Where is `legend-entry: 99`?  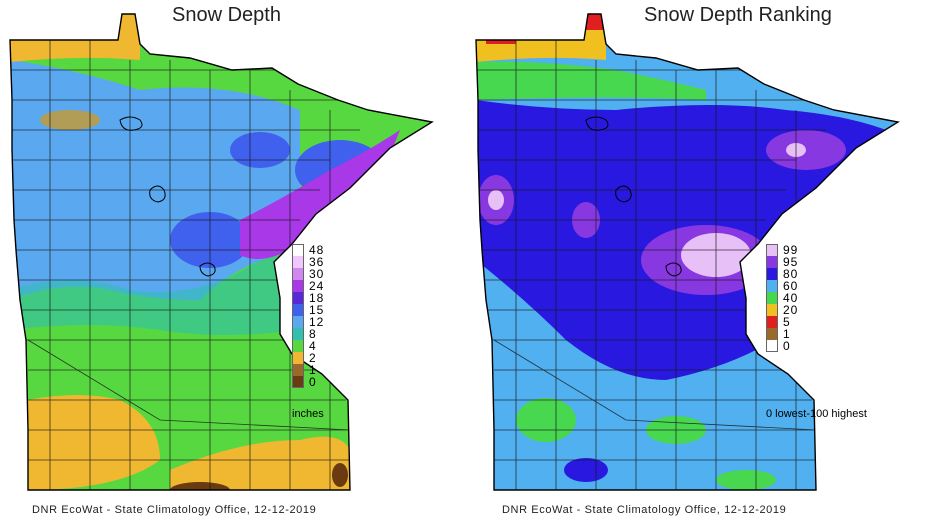 legend-entry: 99 is located at coordinates (790, 250).